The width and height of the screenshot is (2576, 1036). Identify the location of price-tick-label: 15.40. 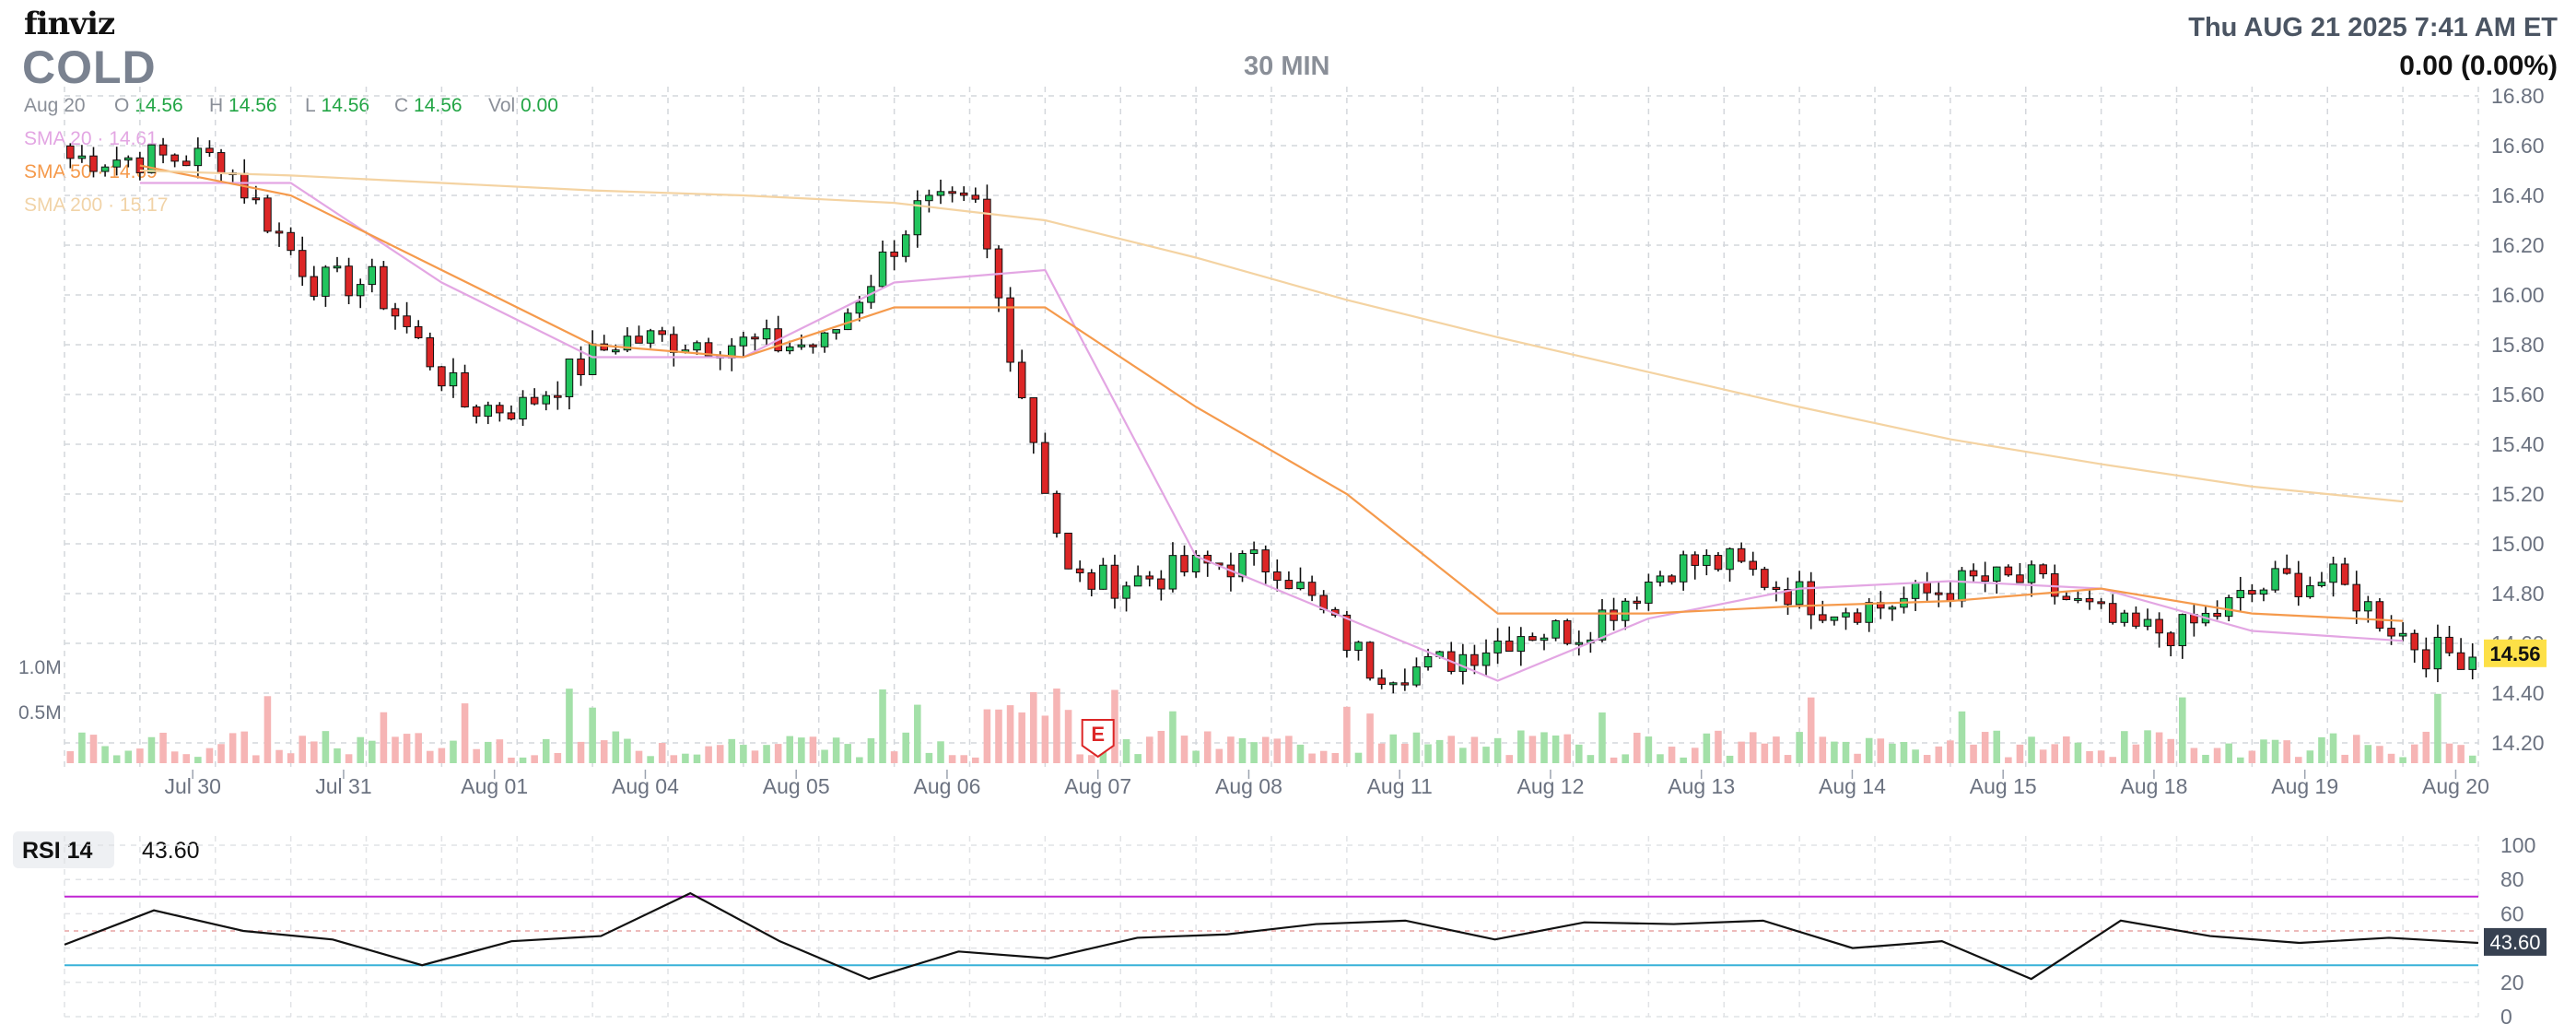
(2518, 444).